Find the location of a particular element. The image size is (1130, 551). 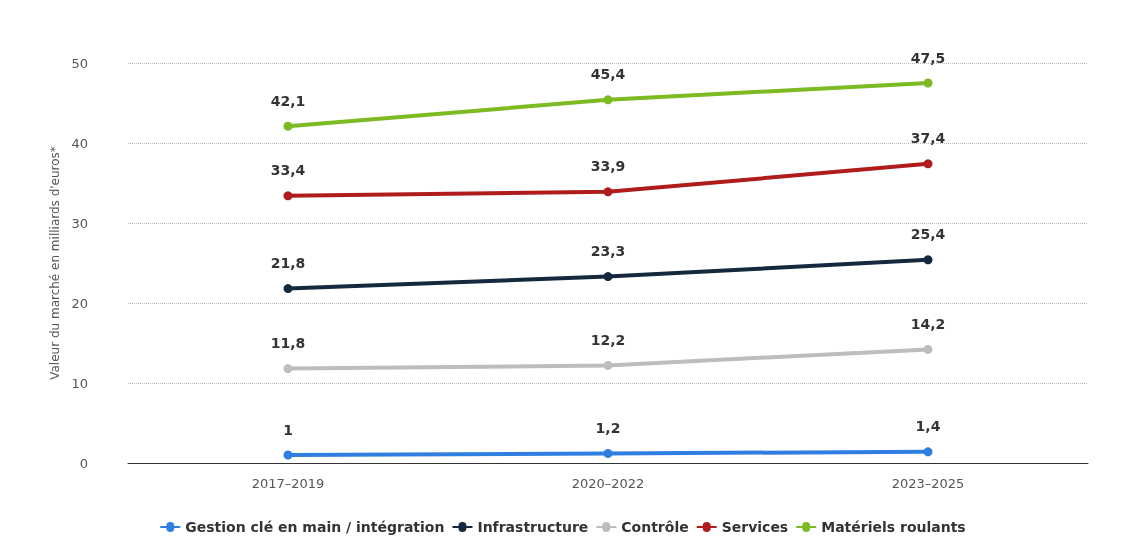

data-label: 14,2 is located at coordinates (928, 323).